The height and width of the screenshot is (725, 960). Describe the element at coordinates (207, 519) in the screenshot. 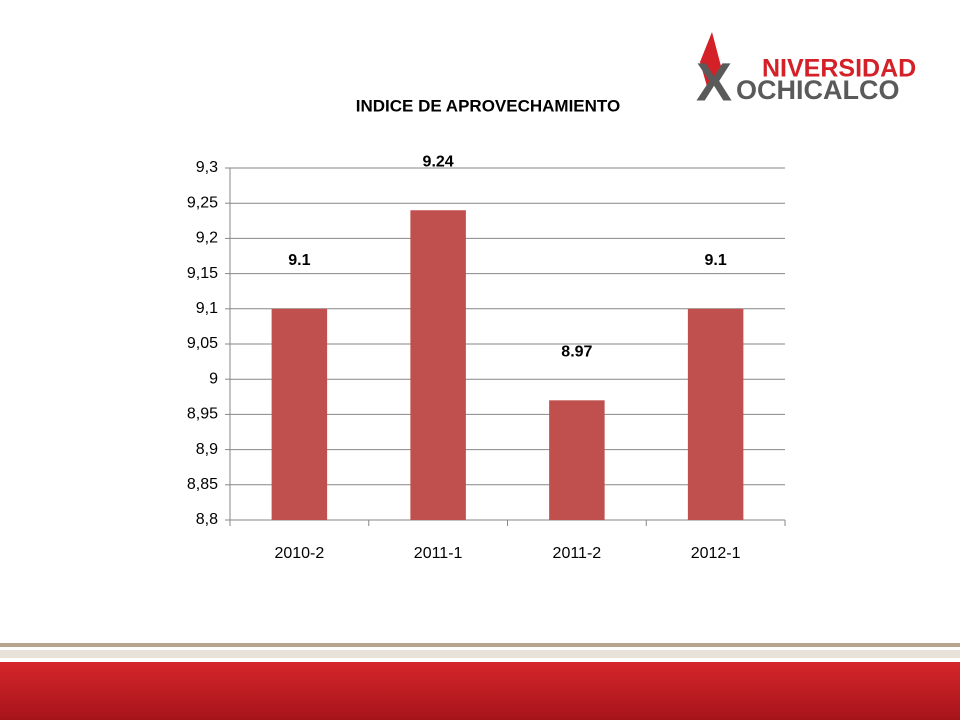

I see `y-tick-label: 8,8` at that location.